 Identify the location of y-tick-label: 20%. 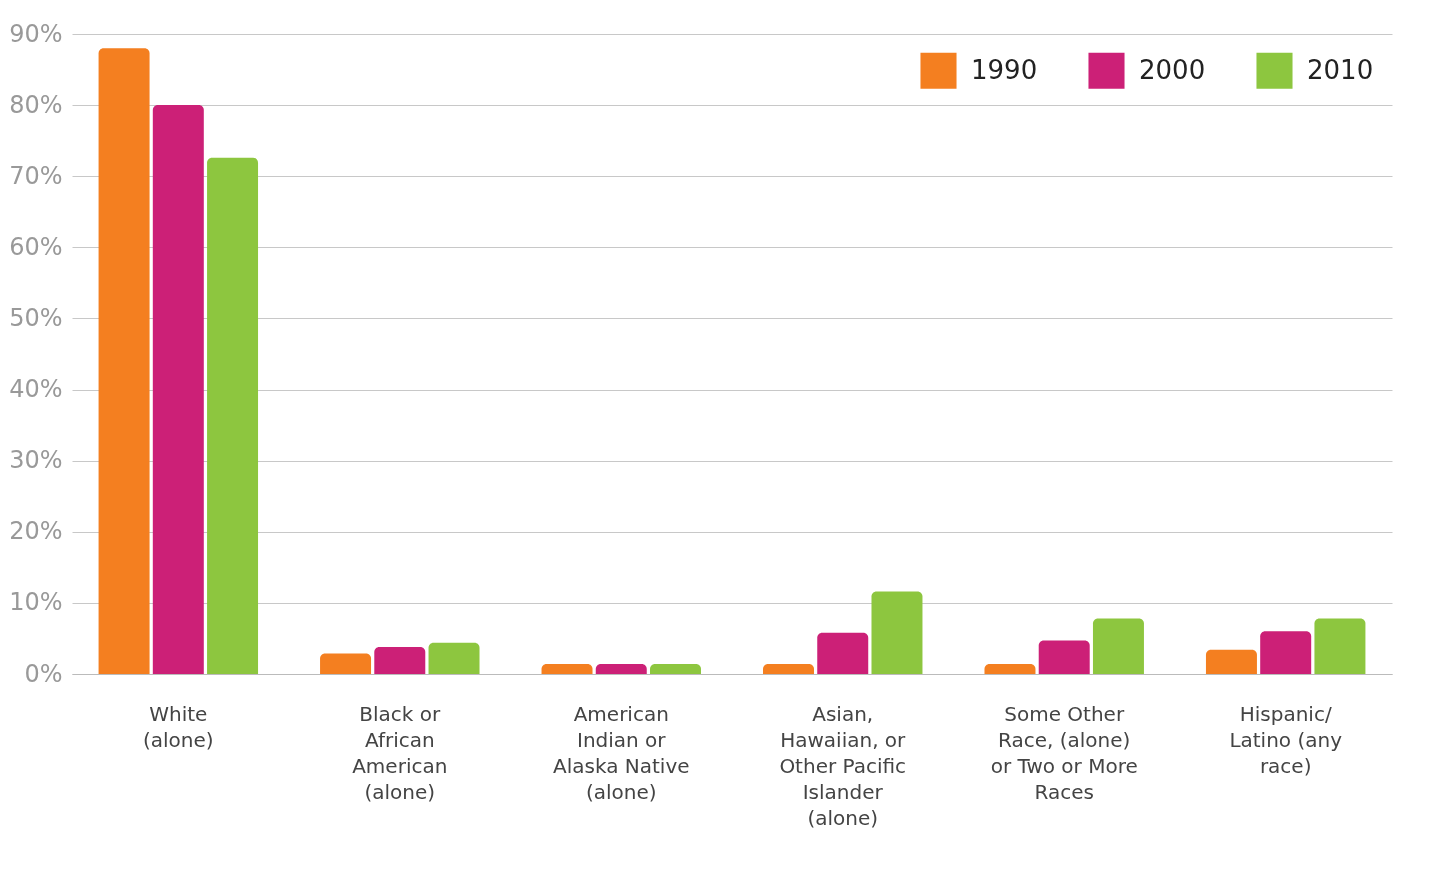
(36, 531).